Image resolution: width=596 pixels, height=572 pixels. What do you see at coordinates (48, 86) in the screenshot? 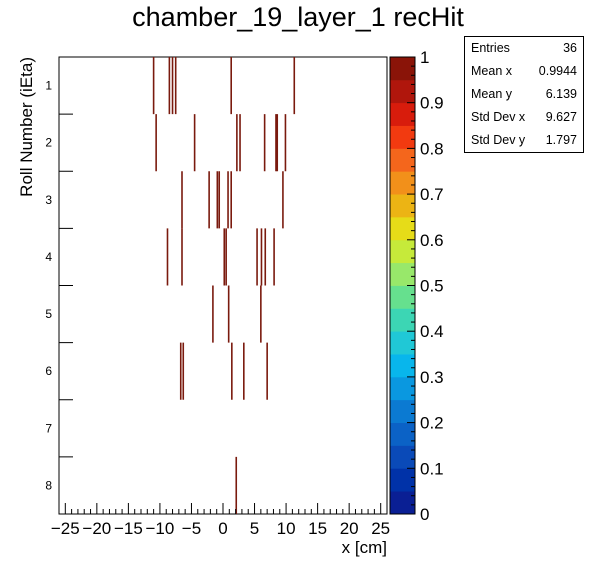
I see `y-tick-label: 1` at bounding box center [48, 86].